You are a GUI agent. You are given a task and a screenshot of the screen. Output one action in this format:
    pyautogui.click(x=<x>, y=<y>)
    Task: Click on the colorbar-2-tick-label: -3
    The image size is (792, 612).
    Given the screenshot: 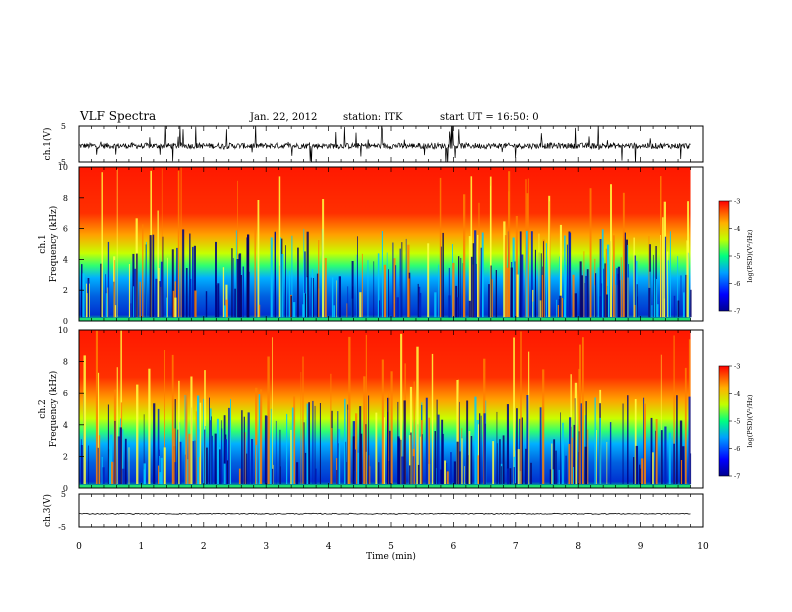 What is the action you would take?
    pyautogui.click(x=737, y=367)
    